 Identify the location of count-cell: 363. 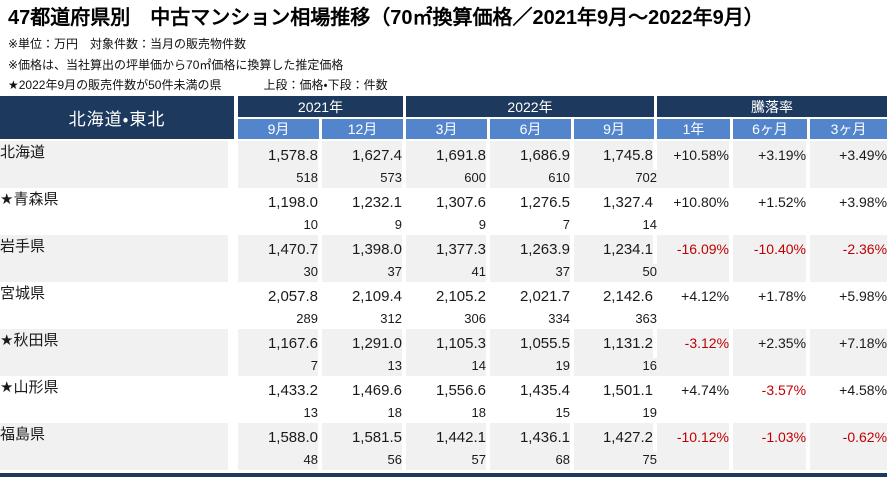
(616, 320).